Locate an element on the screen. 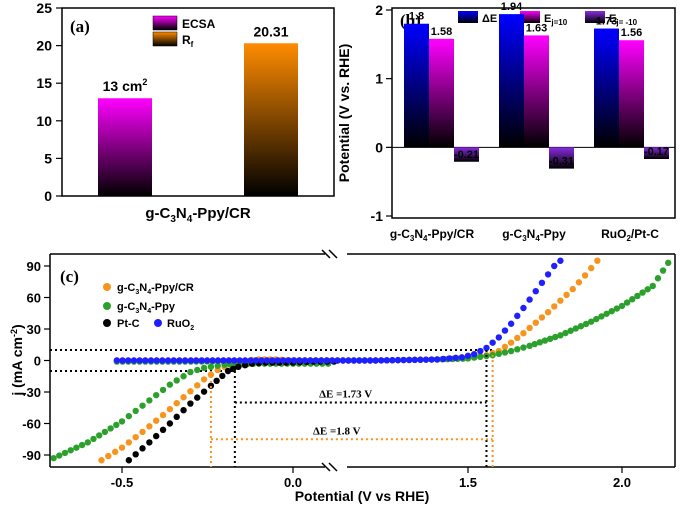 The width and height of the screenshot is (685, 514). legend-label-gc3n4-ppy-cr: g-C3N4-Ppy/CR is located at coordinates (155, 289).